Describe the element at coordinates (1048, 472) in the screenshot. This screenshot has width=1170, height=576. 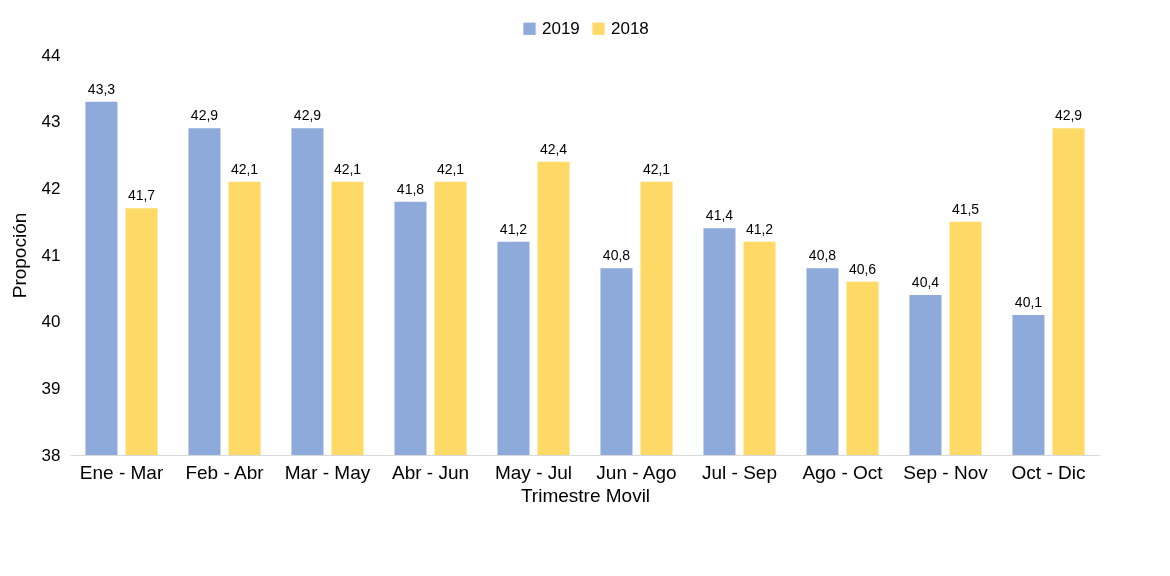
I see `x-tick-label: Oct - Dic` at that location.